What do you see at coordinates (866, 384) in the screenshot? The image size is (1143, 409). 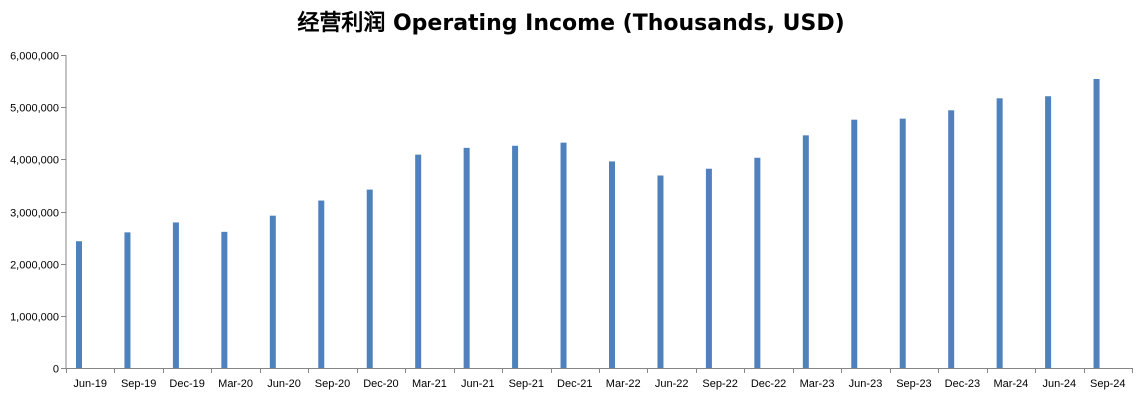 I see `x-tick-label: Jun-23` at bounding box center [866, 384].